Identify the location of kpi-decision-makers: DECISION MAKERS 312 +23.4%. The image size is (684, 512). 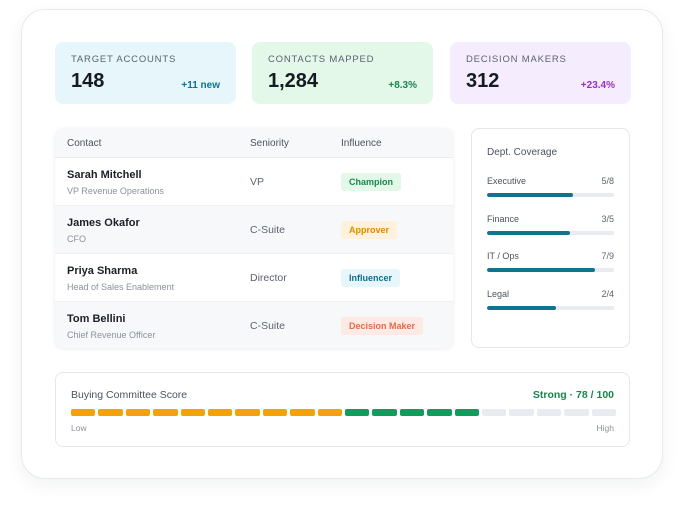
(540, 73).